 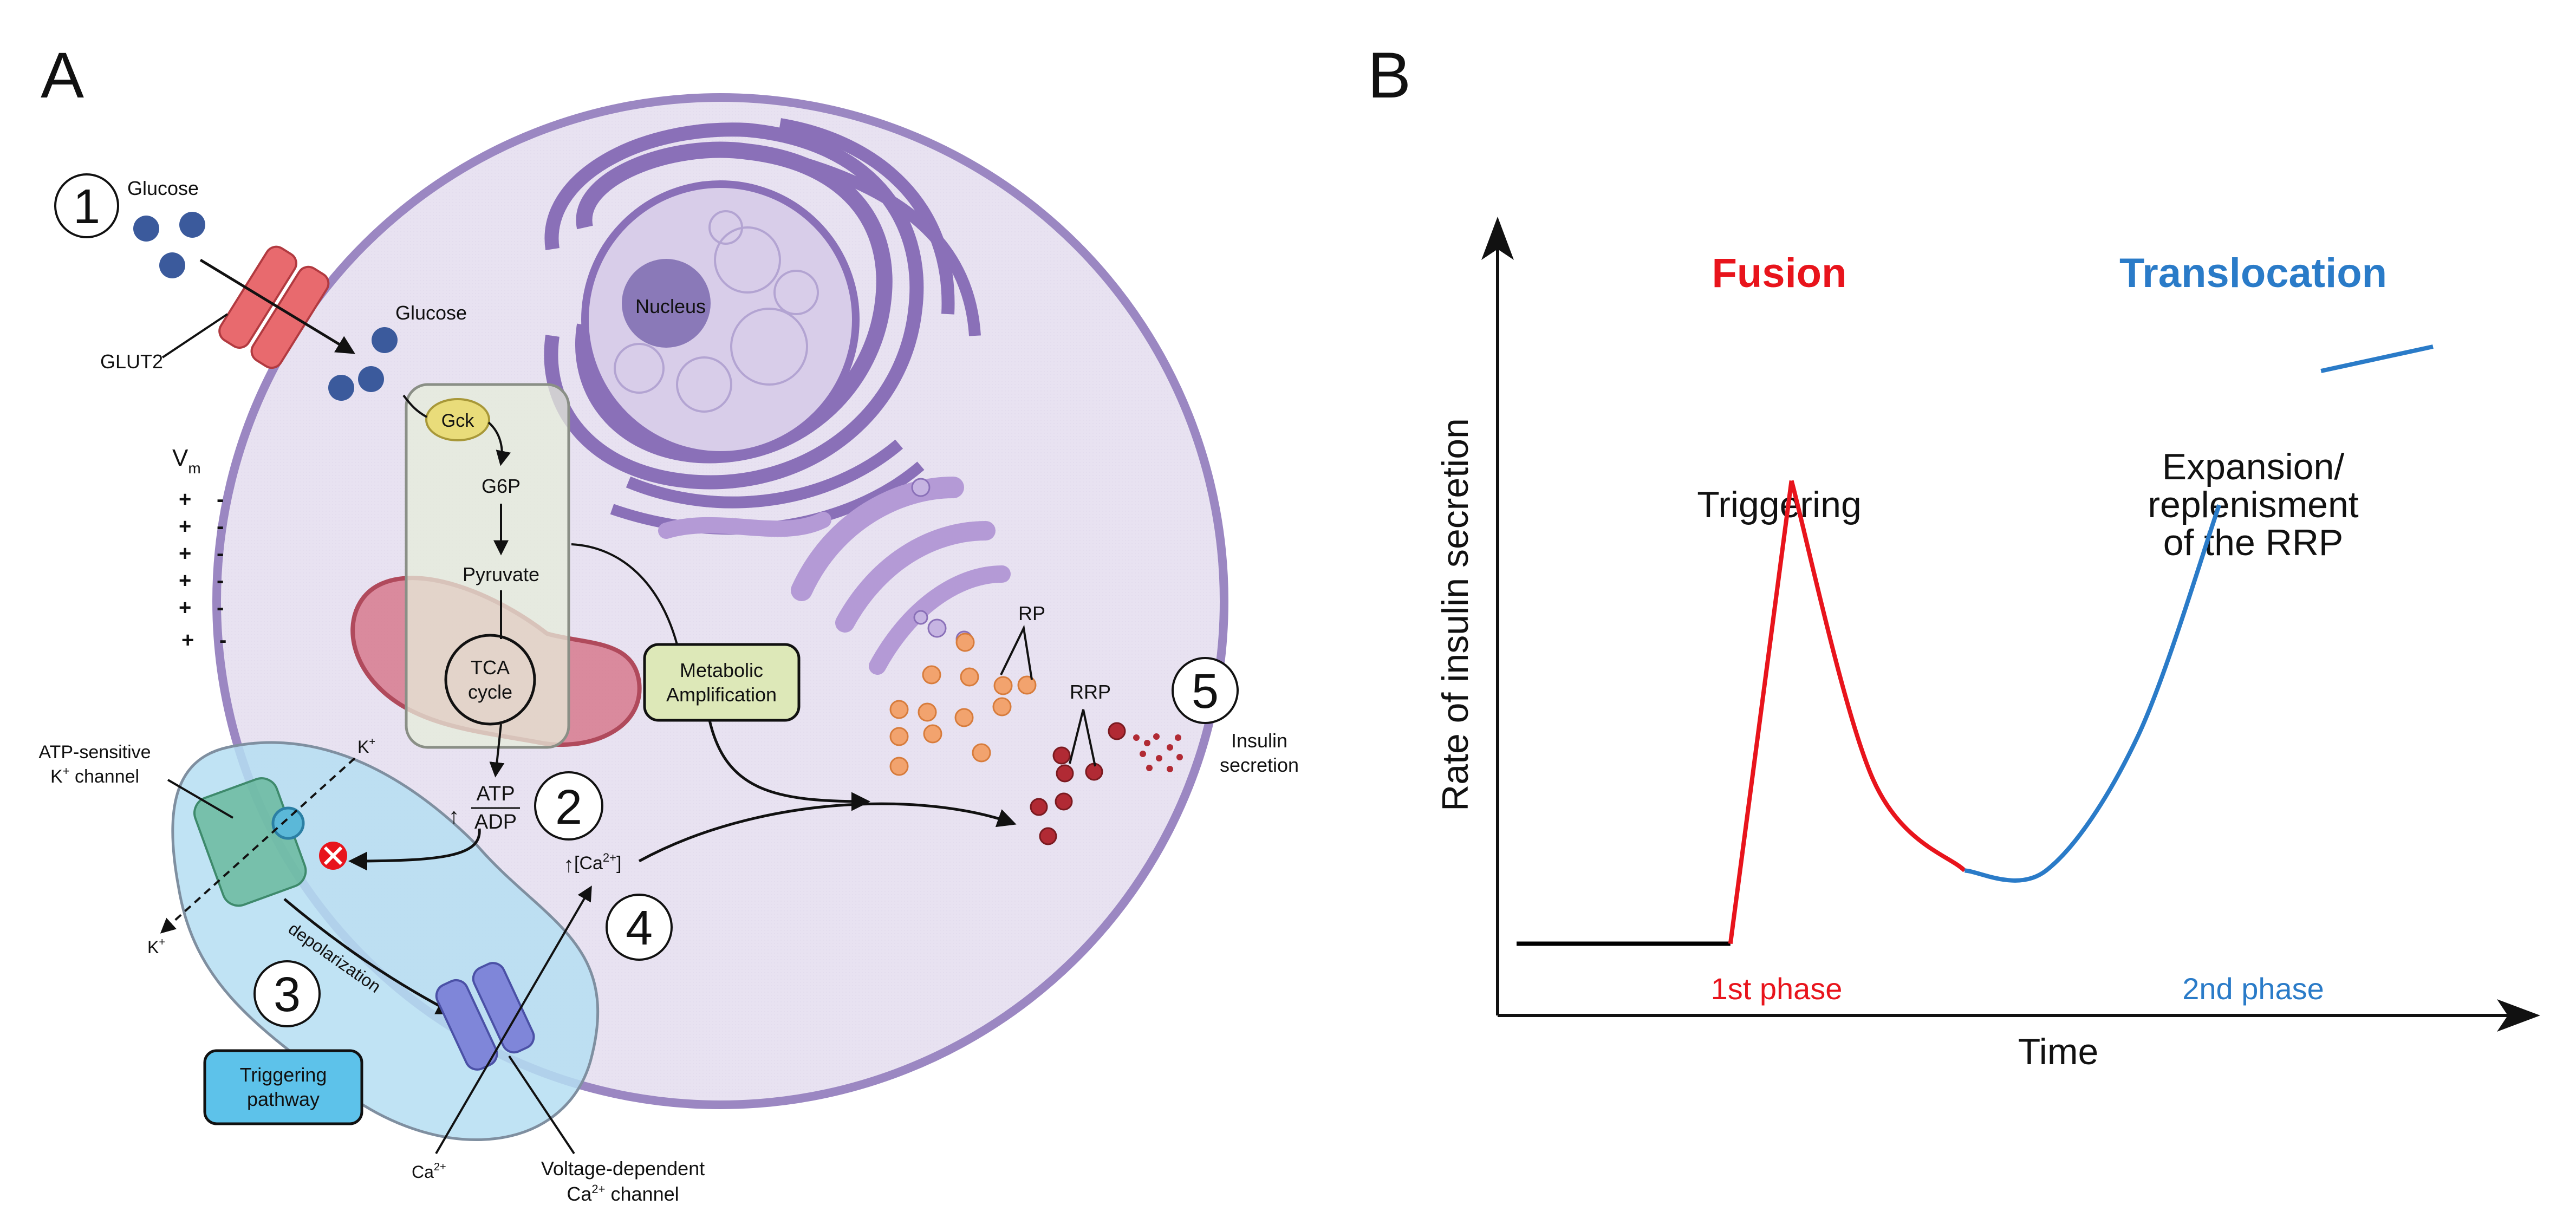 I want to click on depolarization-arrow, so click(x=369, y=956).